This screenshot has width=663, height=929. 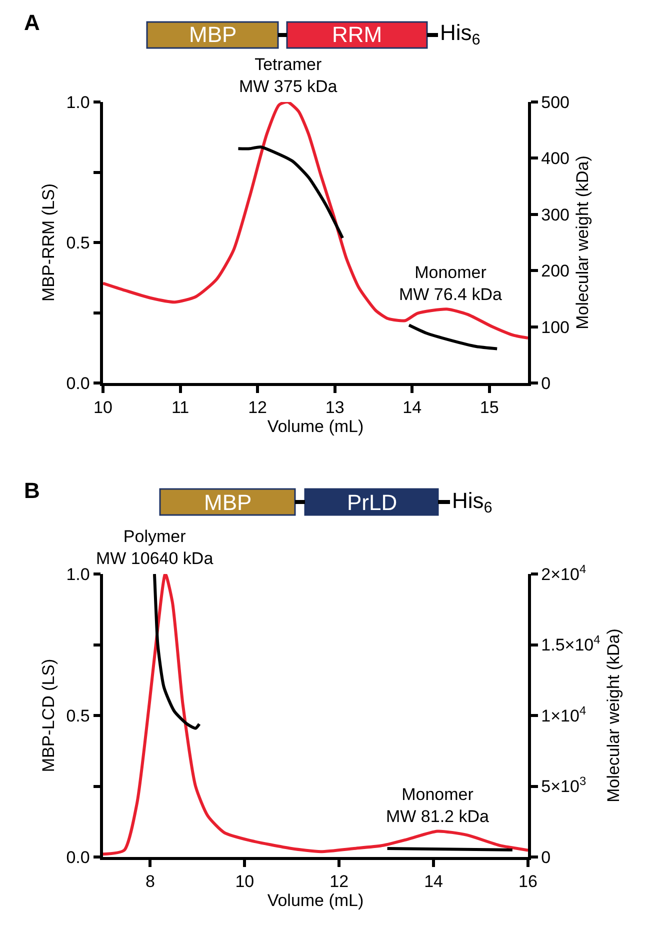 I want to click on annotation: Monomer MW 81.2 kDa, so click(x=438, y=805).